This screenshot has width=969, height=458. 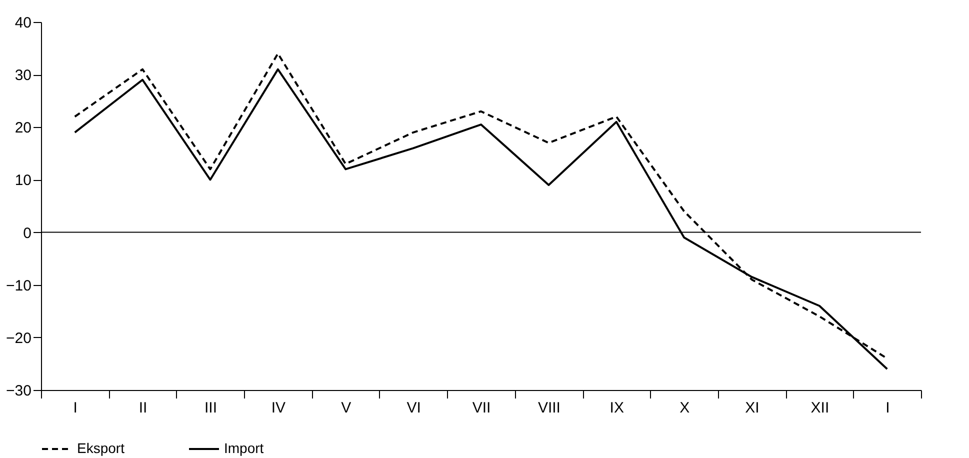 I want to click on y-tick-label: −10, so click(x=19, y=285).